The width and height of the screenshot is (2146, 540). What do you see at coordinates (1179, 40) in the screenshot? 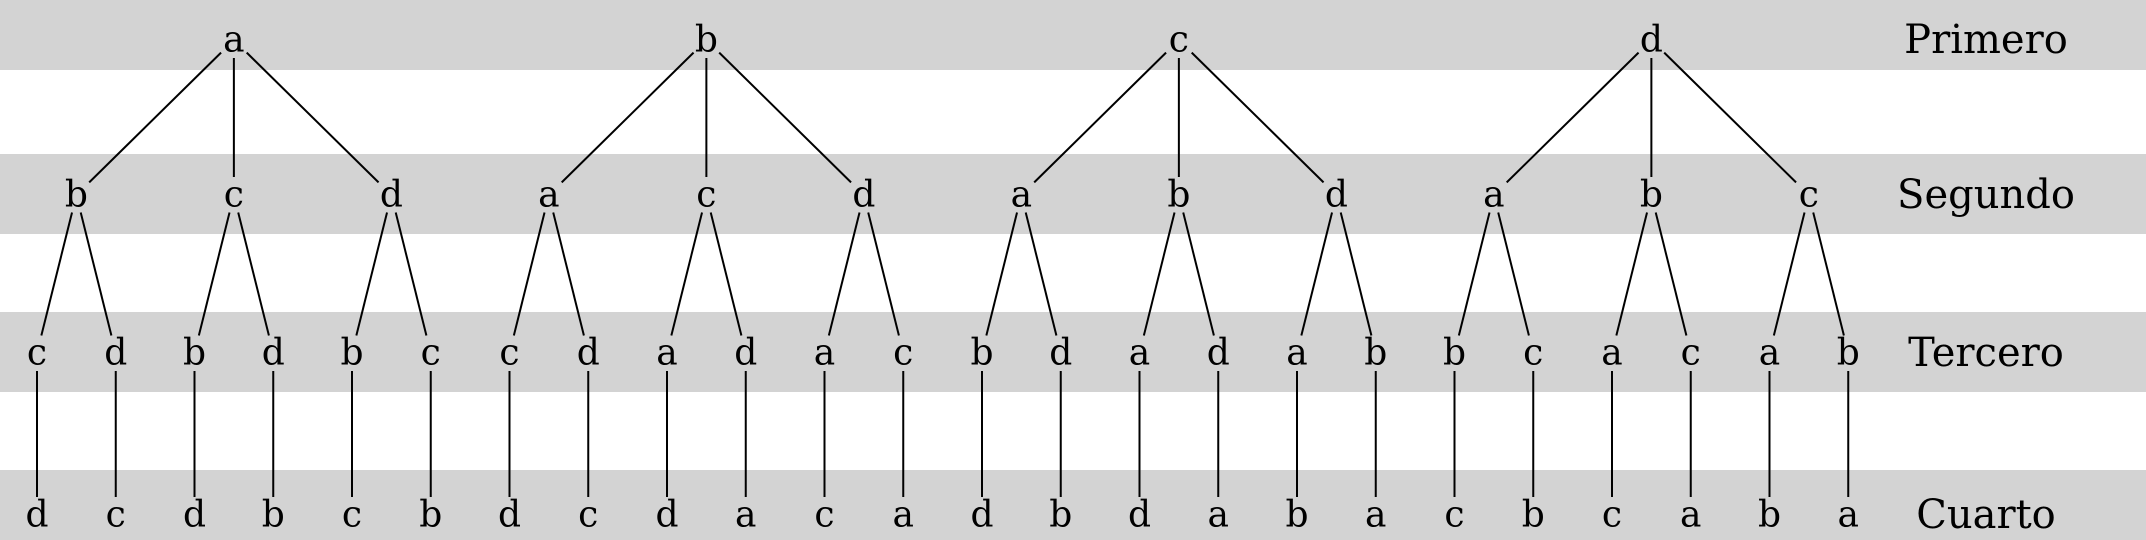
I see `tree-node-2: c` at bounding box center [1179, 40].